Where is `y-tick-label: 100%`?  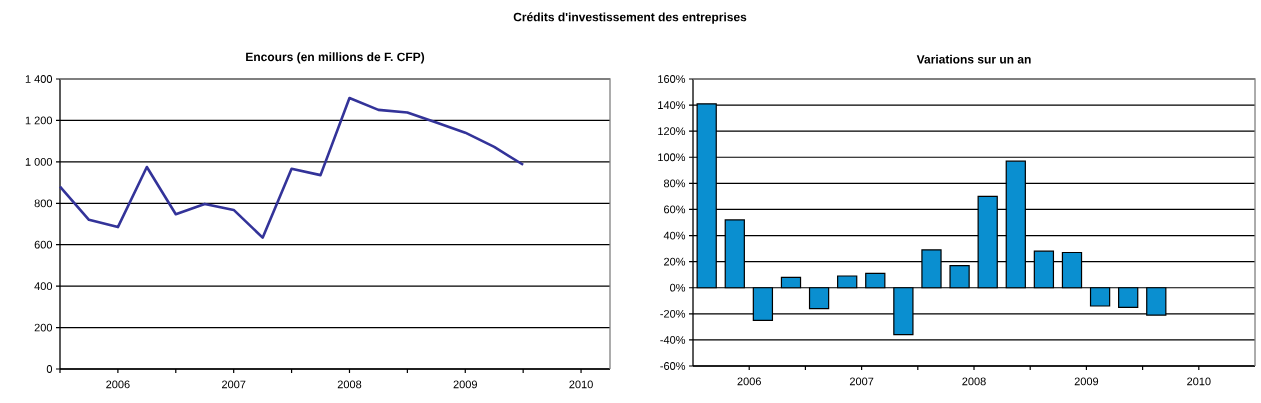
y-tick-label: 100% is located at coordinates (672, 157).